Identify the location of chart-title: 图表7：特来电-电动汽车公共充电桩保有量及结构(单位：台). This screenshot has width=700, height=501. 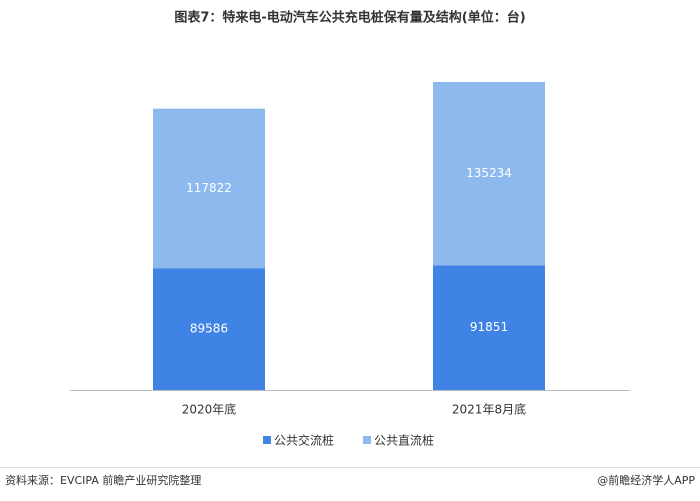
(349, 18).